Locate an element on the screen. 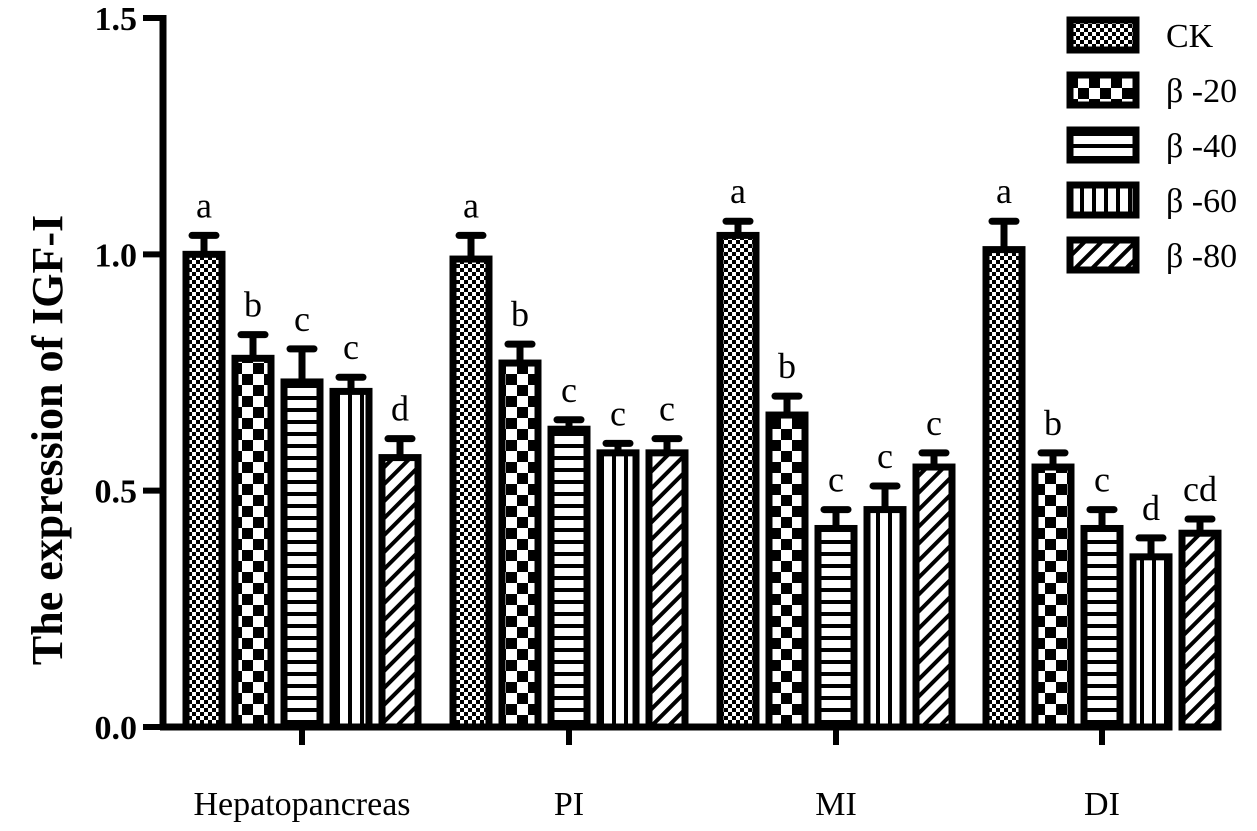 The image size is (1257, 831). y-tick-label: 1.5 is located at coordinates (116, 19).